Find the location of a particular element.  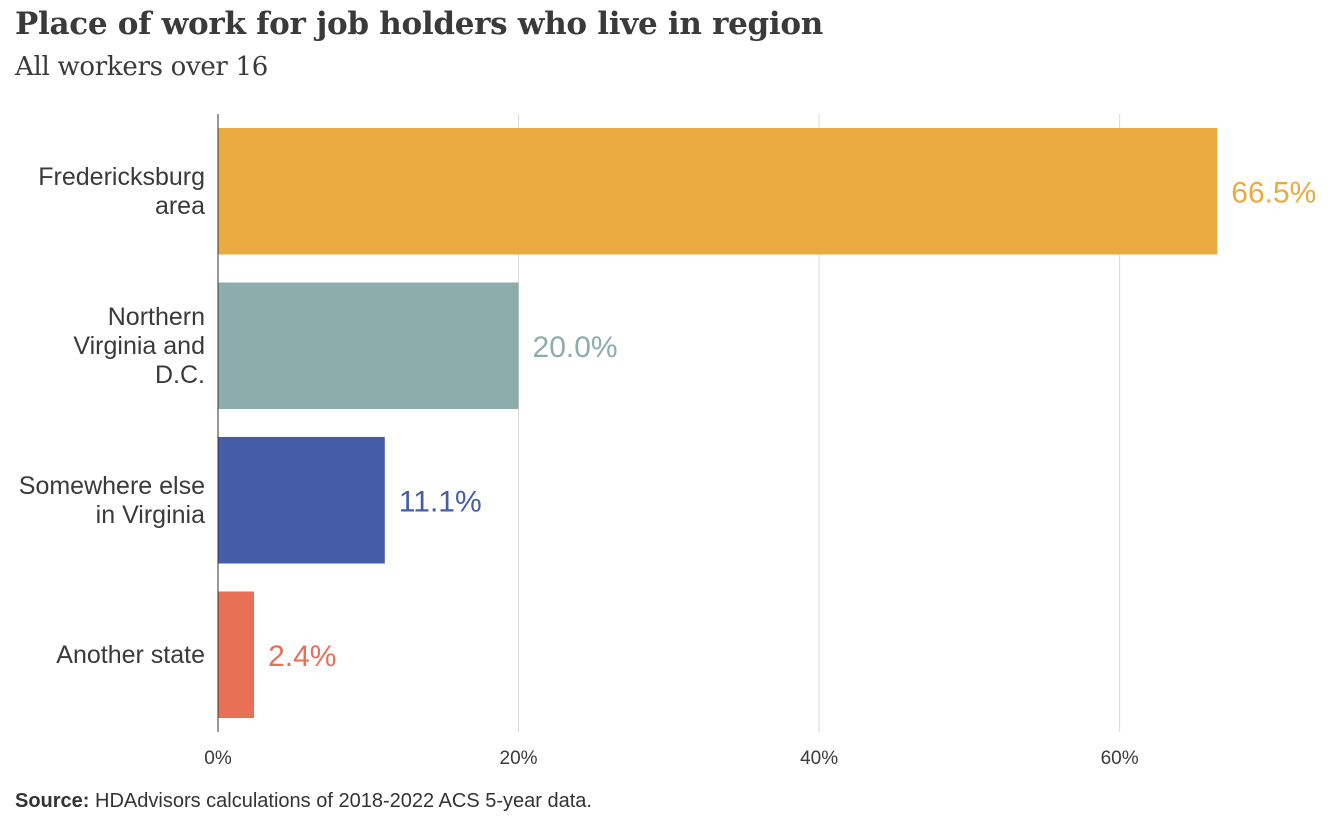

category-label-line: Virginia and is located at coordinates (139, 346).